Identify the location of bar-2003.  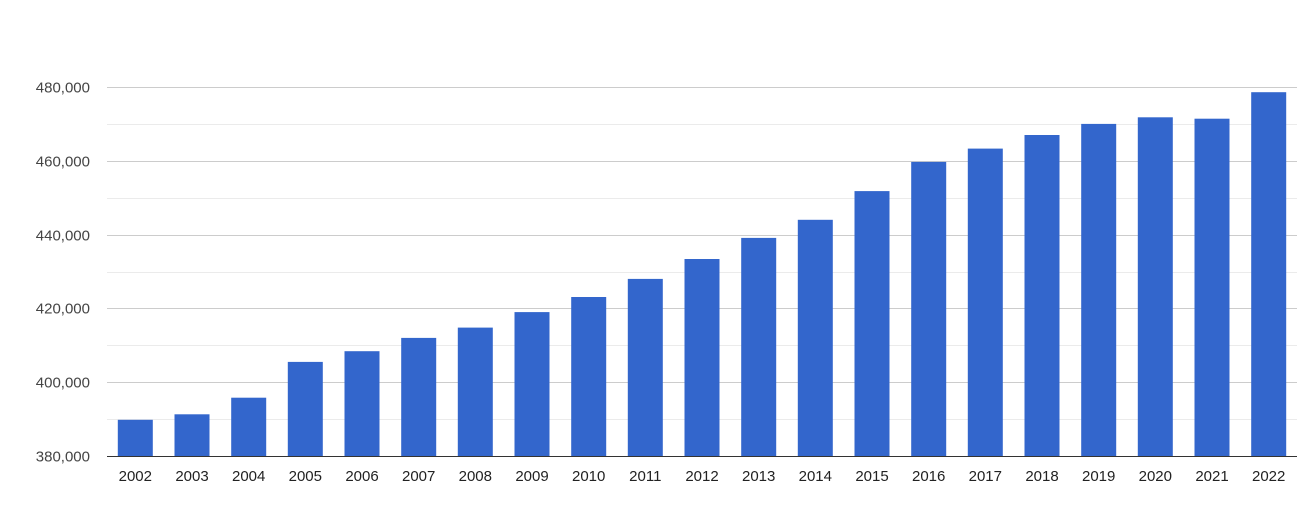
(192, 435).